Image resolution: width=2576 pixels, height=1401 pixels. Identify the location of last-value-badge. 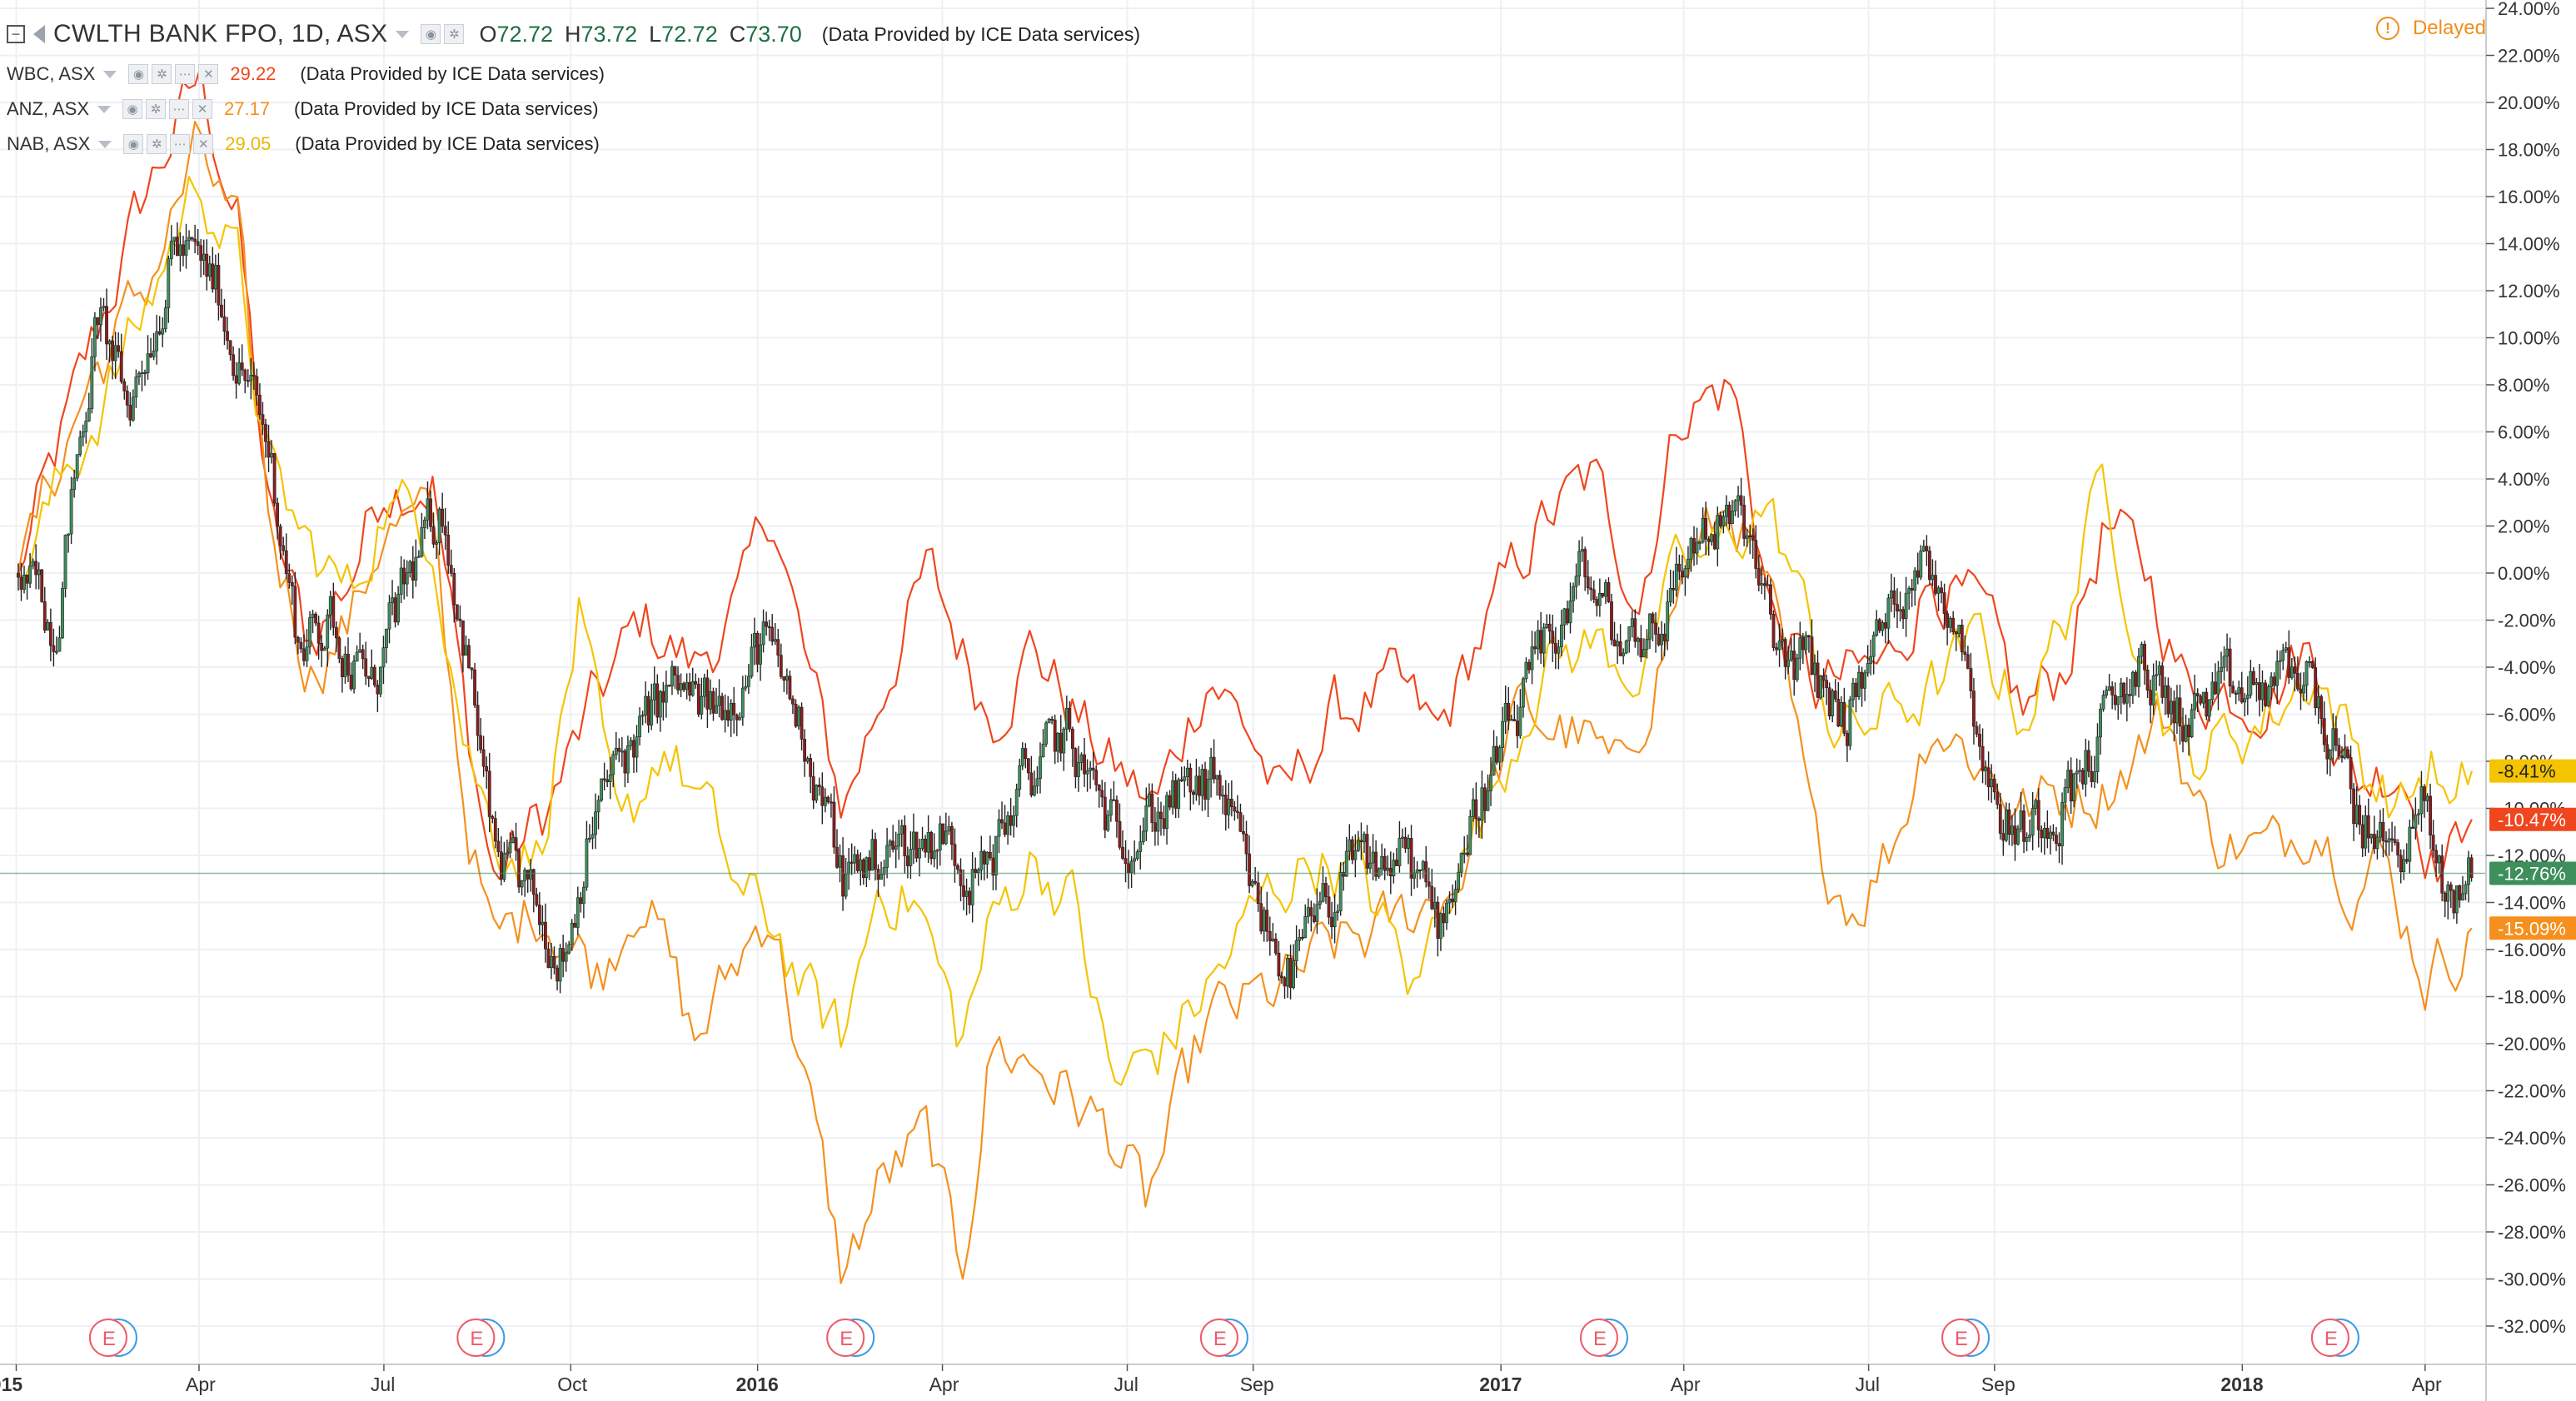
(2532, 928).